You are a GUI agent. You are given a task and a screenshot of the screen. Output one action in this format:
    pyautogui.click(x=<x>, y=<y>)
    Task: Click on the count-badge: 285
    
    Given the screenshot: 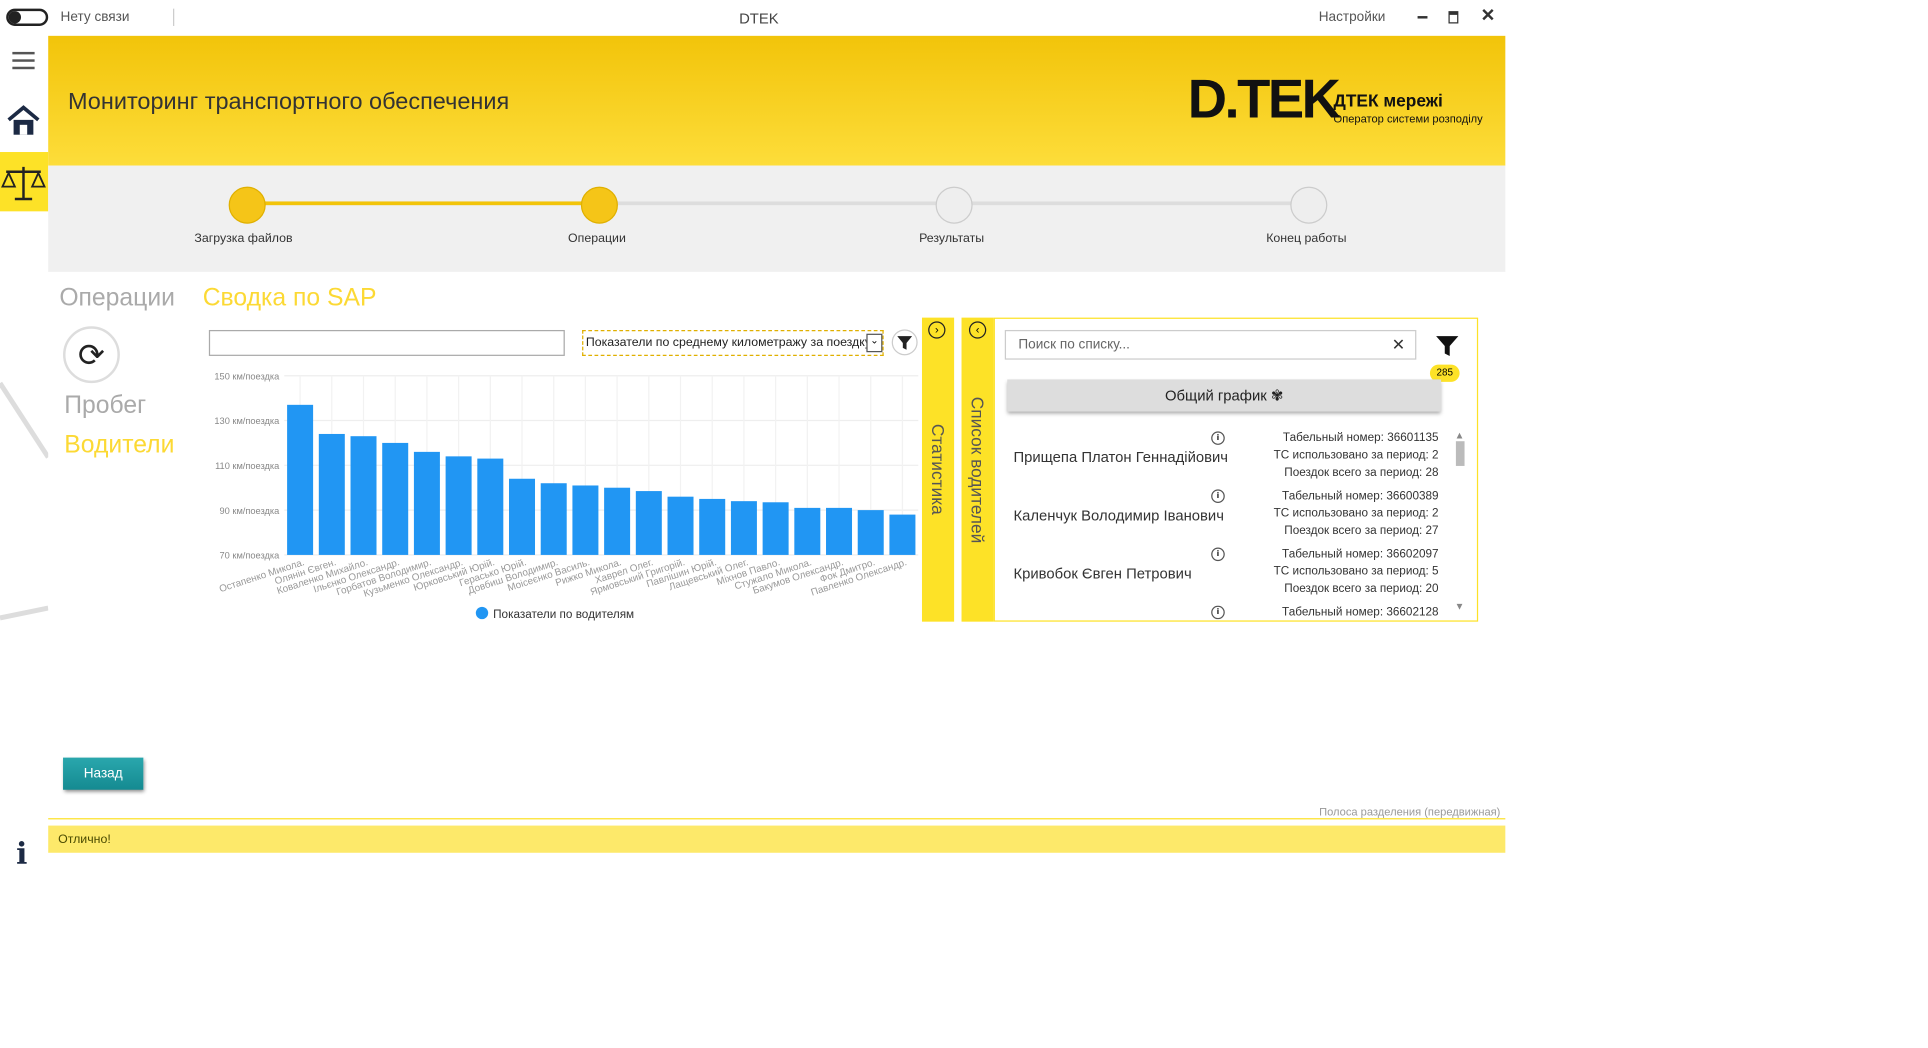 What is the action you would take?
    pyautogui.click(x=1444, y=373)
    